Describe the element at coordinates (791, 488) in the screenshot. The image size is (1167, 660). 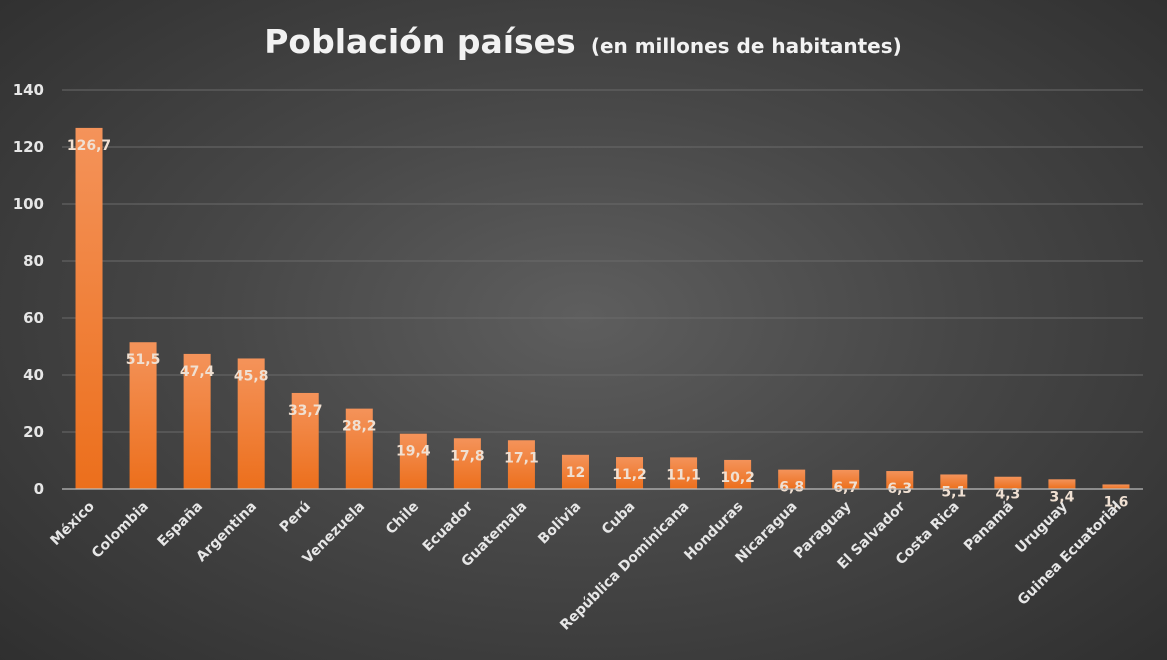
I see `data-label: 6,8` at that location.